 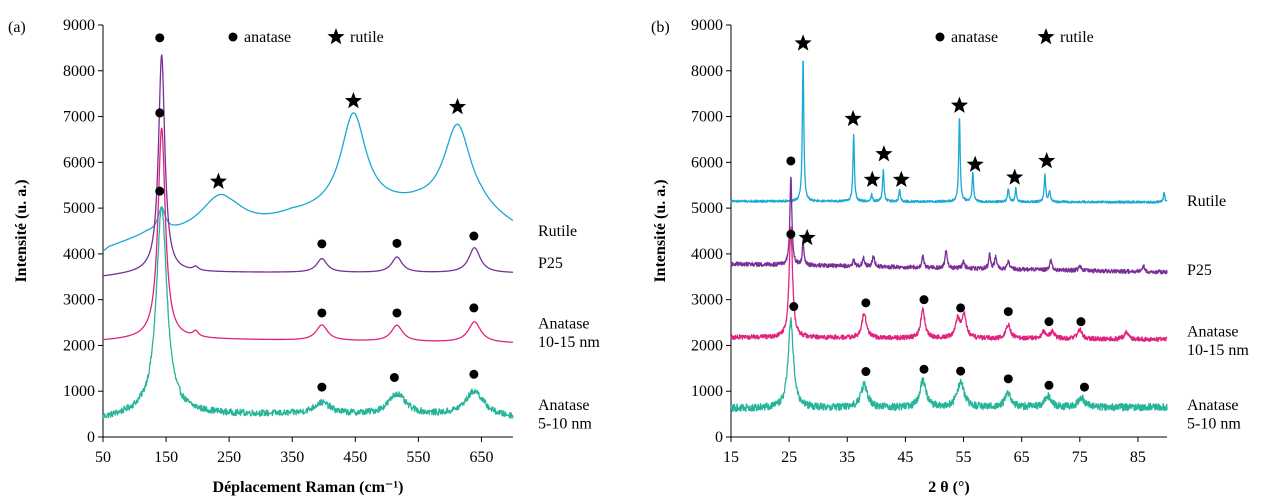 What do you see at coordinates (948, 487) in the screenshot?
I see `x-axis-title: 2 θ (°)` at bounding box center [948, 487].